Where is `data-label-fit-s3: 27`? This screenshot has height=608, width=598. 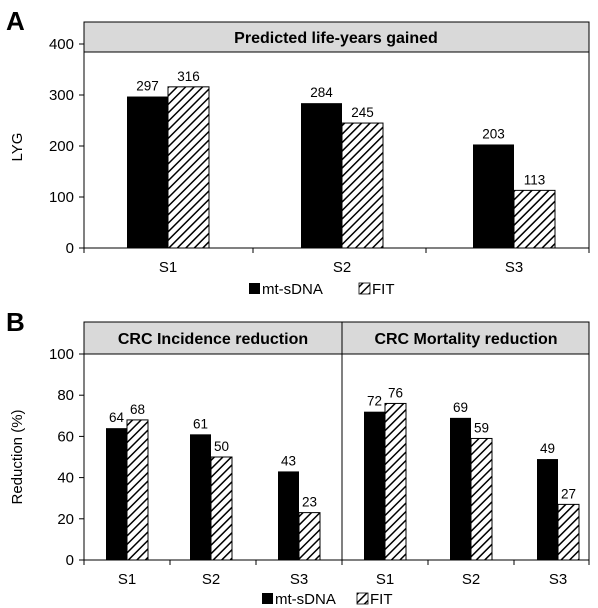
data-label-fit-s3: 27 is located at coordinates (568, 493).